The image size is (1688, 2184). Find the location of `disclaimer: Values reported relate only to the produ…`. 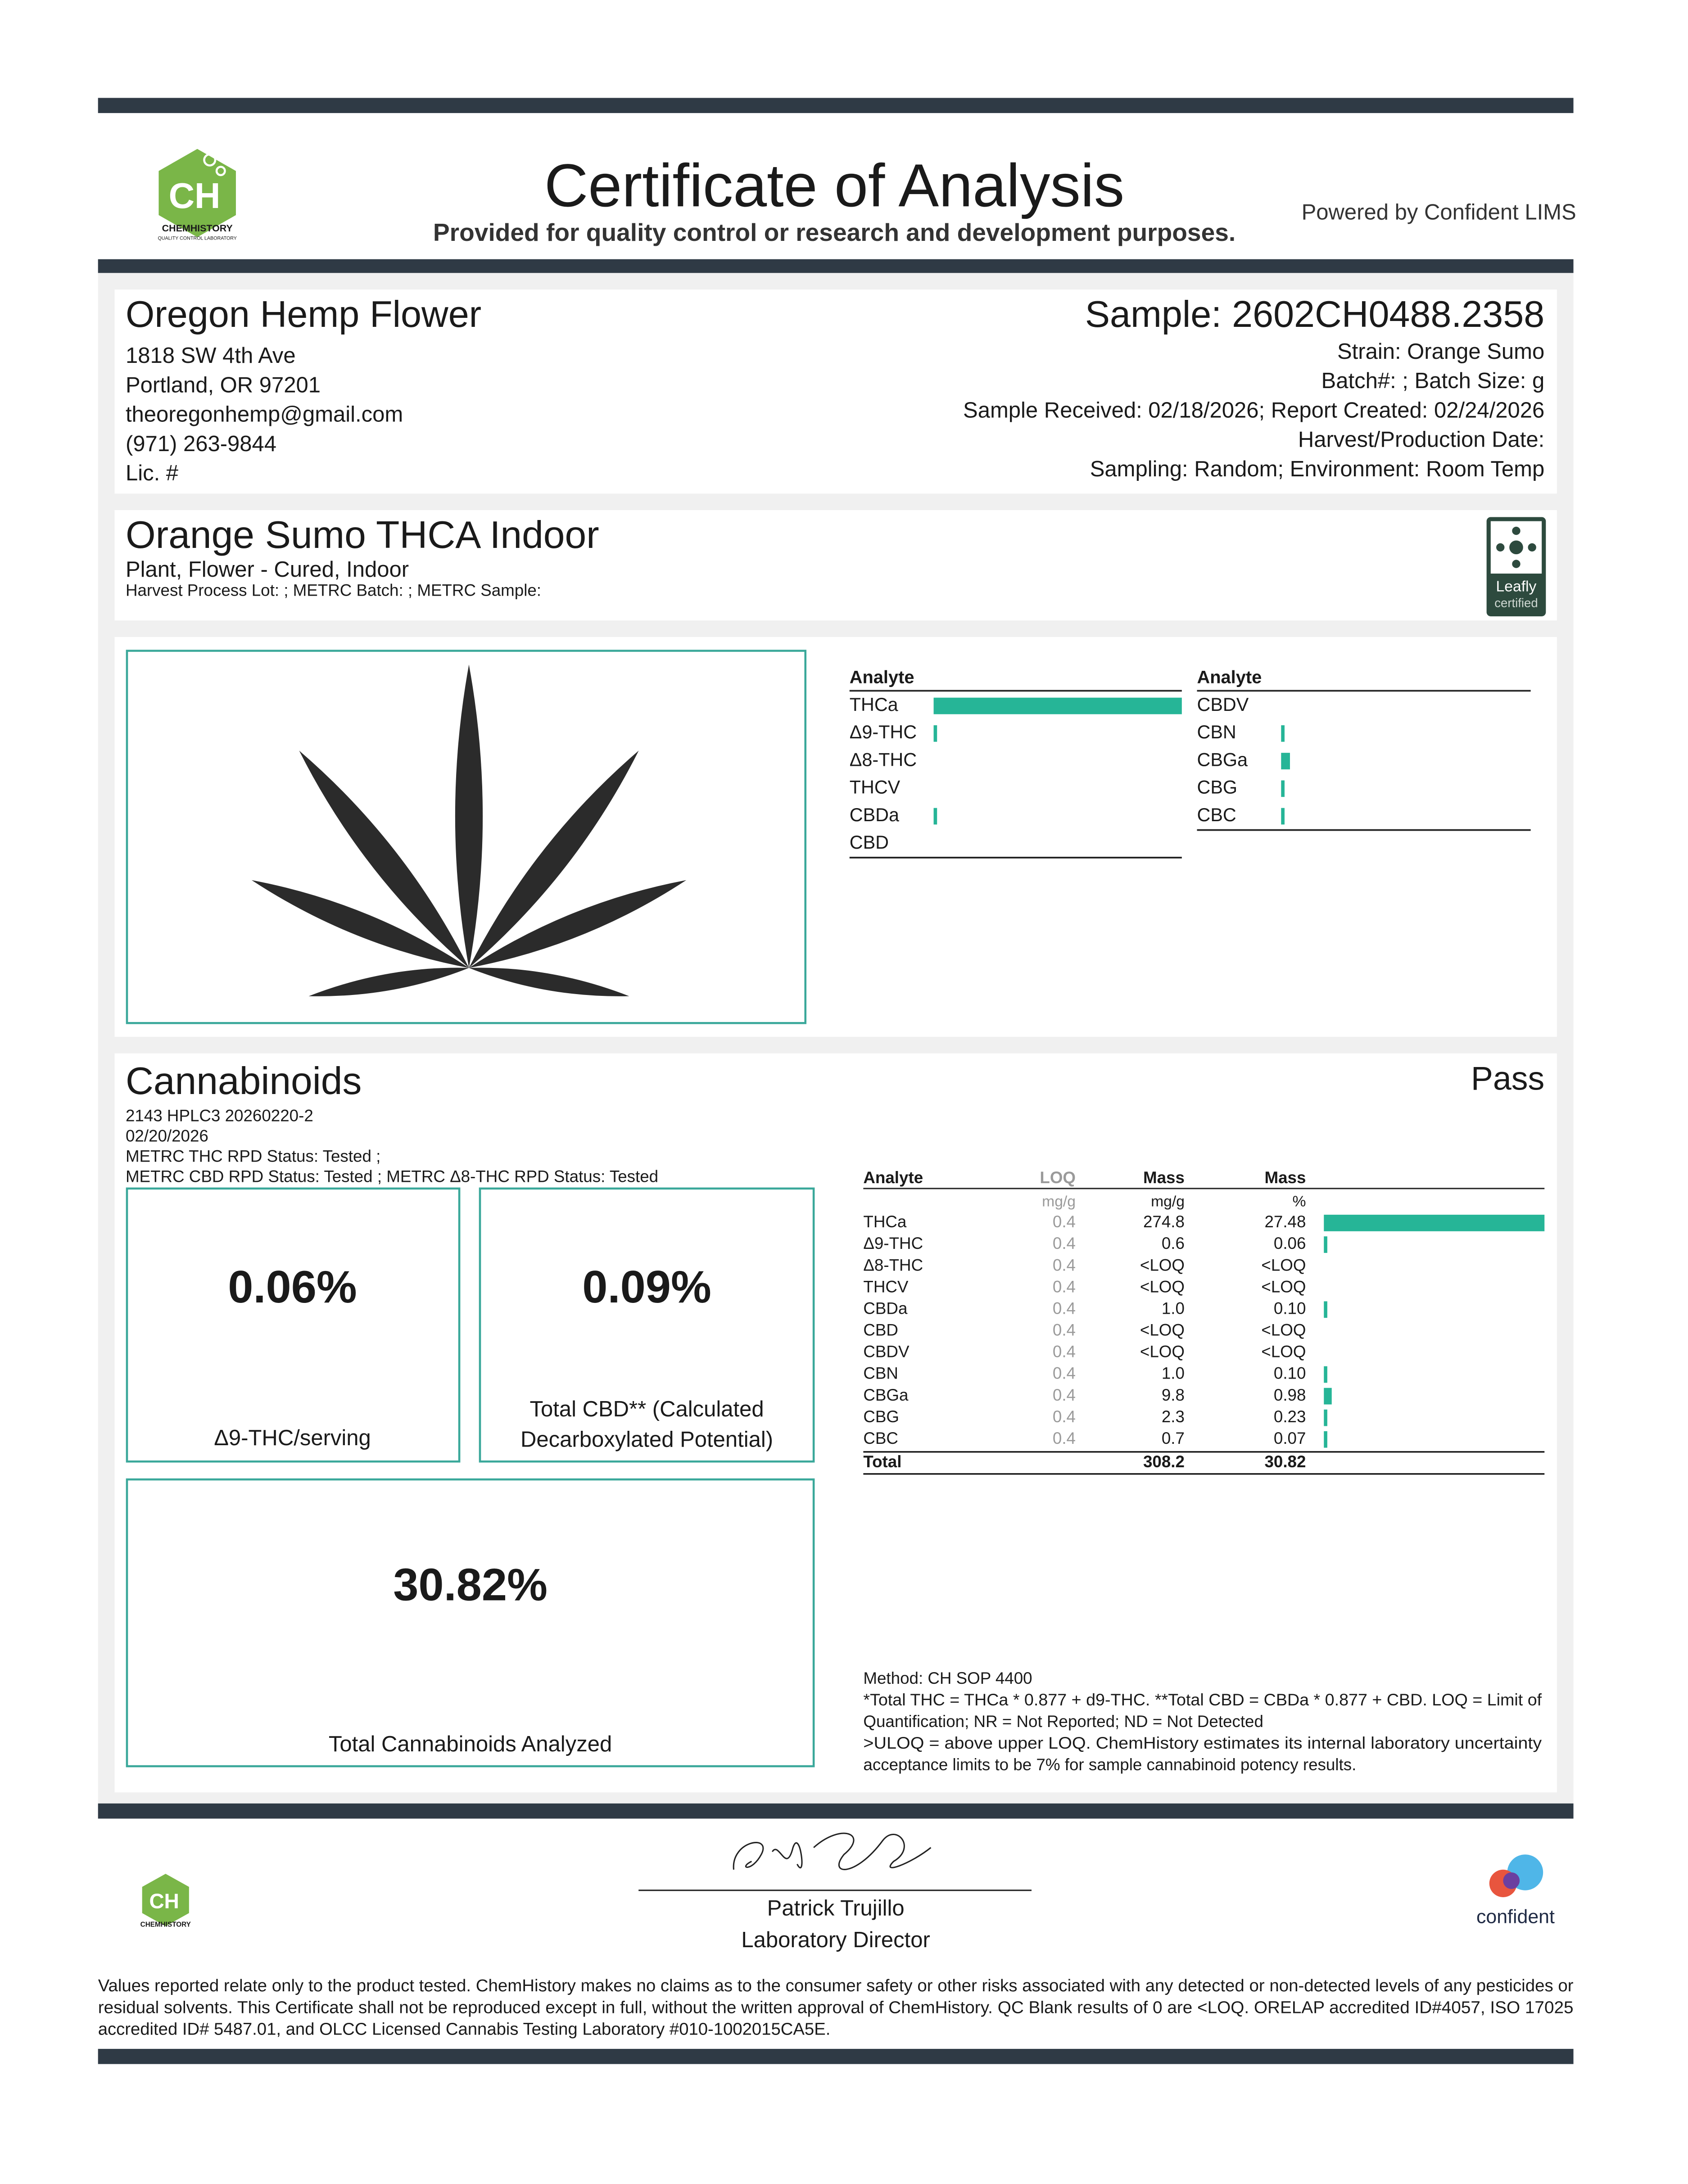

disclaimer: Values reported relate only to the produ… is located at coordinates (836, 2008).